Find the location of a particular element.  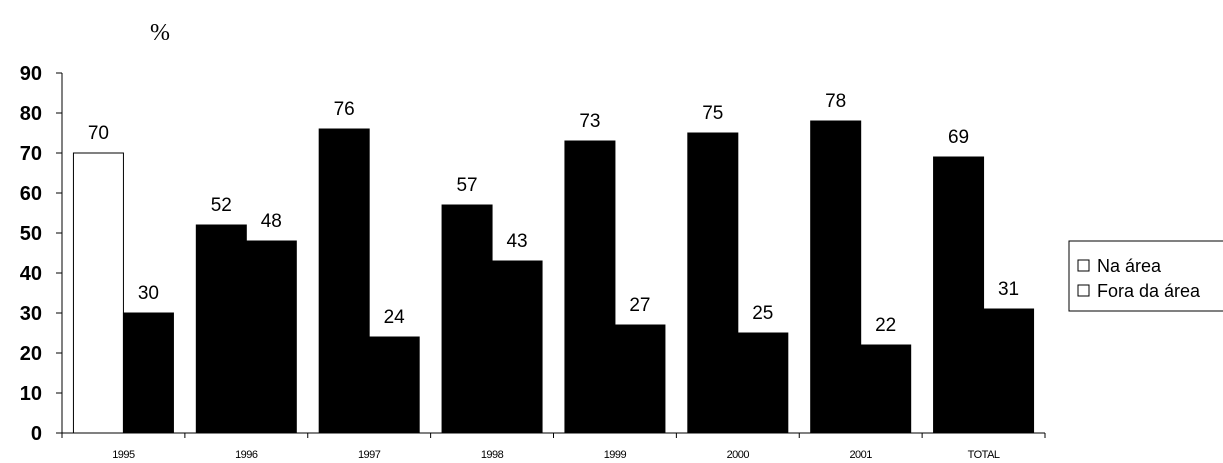

x-tick-label: 1997 is located at coordinates (369, 455).